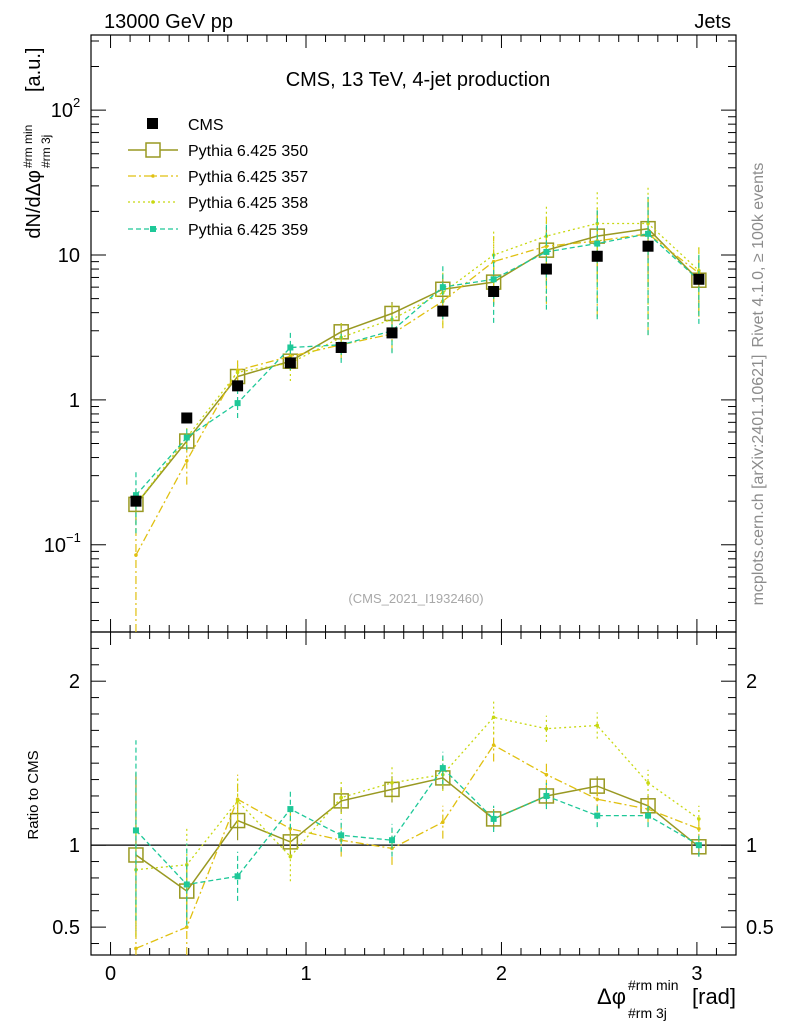  I want to click on legend-entry-350: Pythia 6.425 350, so click(218, 151).